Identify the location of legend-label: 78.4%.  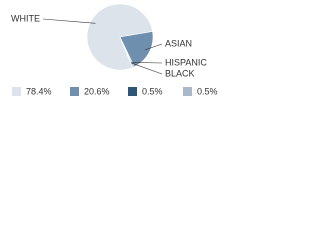
(39, 91).